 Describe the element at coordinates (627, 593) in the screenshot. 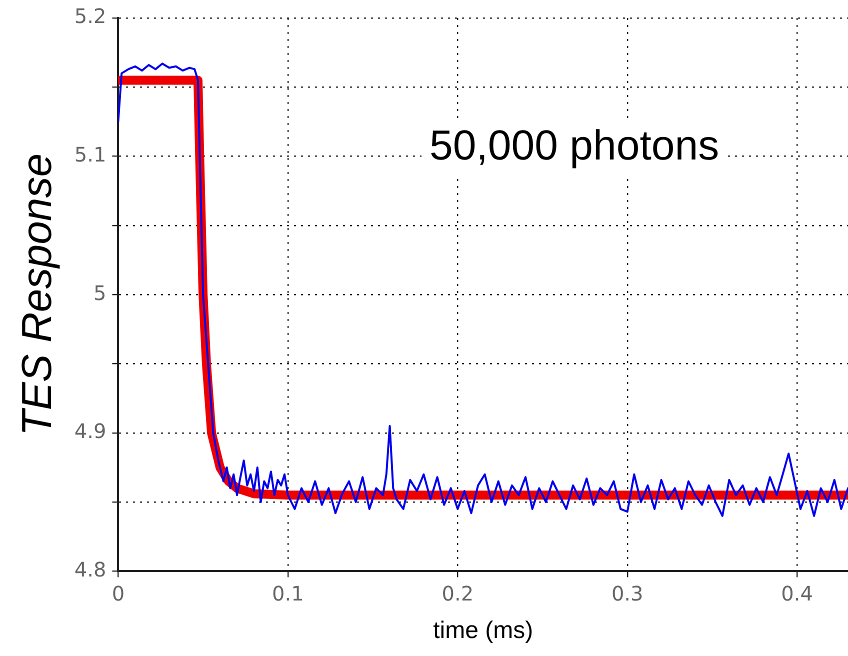

I see `x-tick-label: 0.3` at that location.